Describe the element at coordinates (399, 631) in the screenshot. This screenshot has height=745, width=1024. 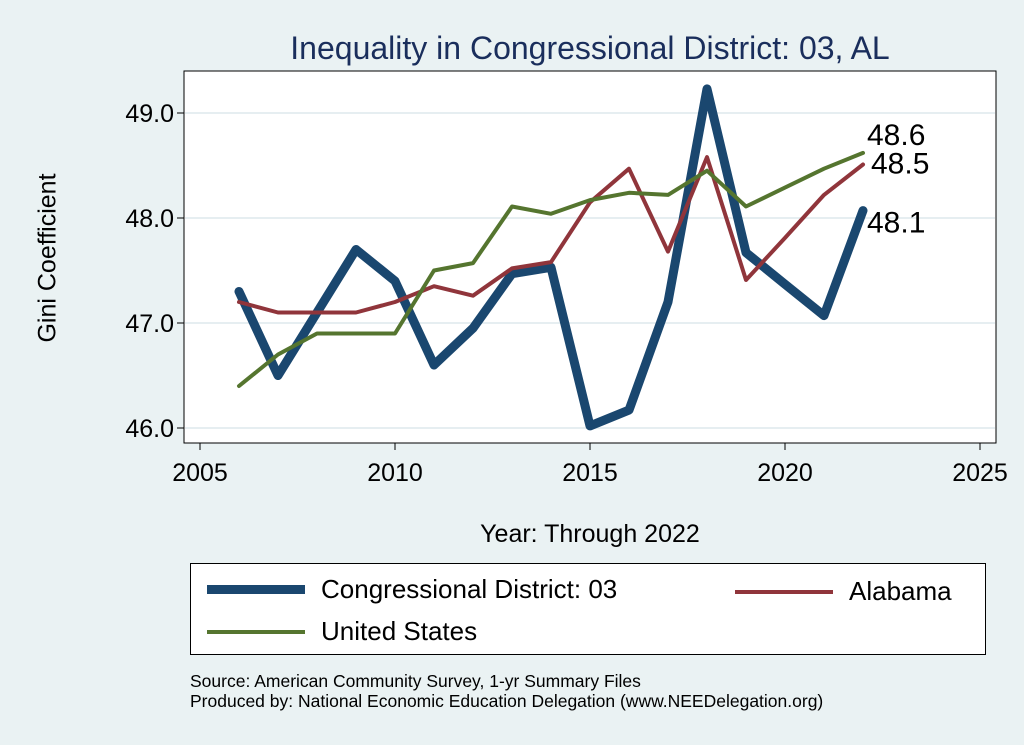
I see `legend-label-us: United States` at that location.